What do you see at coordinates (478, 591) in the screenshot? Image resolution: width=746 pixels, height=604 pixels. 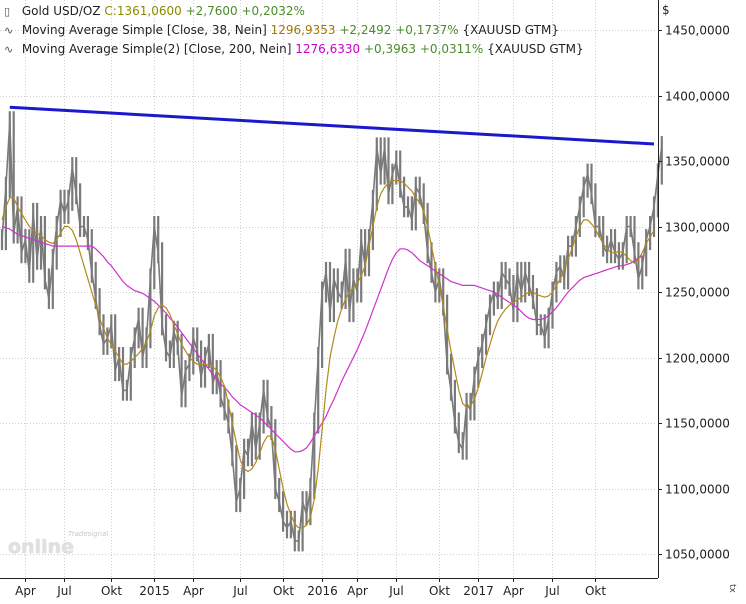 I see `x-tick-label: 2017` at bounding box center [478, 591].